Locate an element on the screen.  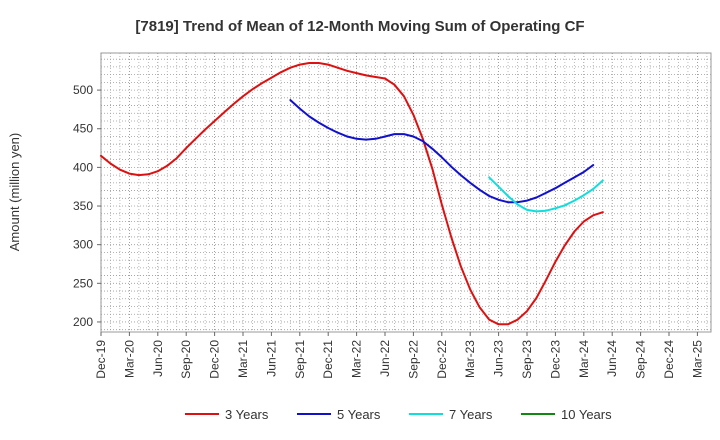
legend-label: 10 Years is located at coordinates (586, 414).